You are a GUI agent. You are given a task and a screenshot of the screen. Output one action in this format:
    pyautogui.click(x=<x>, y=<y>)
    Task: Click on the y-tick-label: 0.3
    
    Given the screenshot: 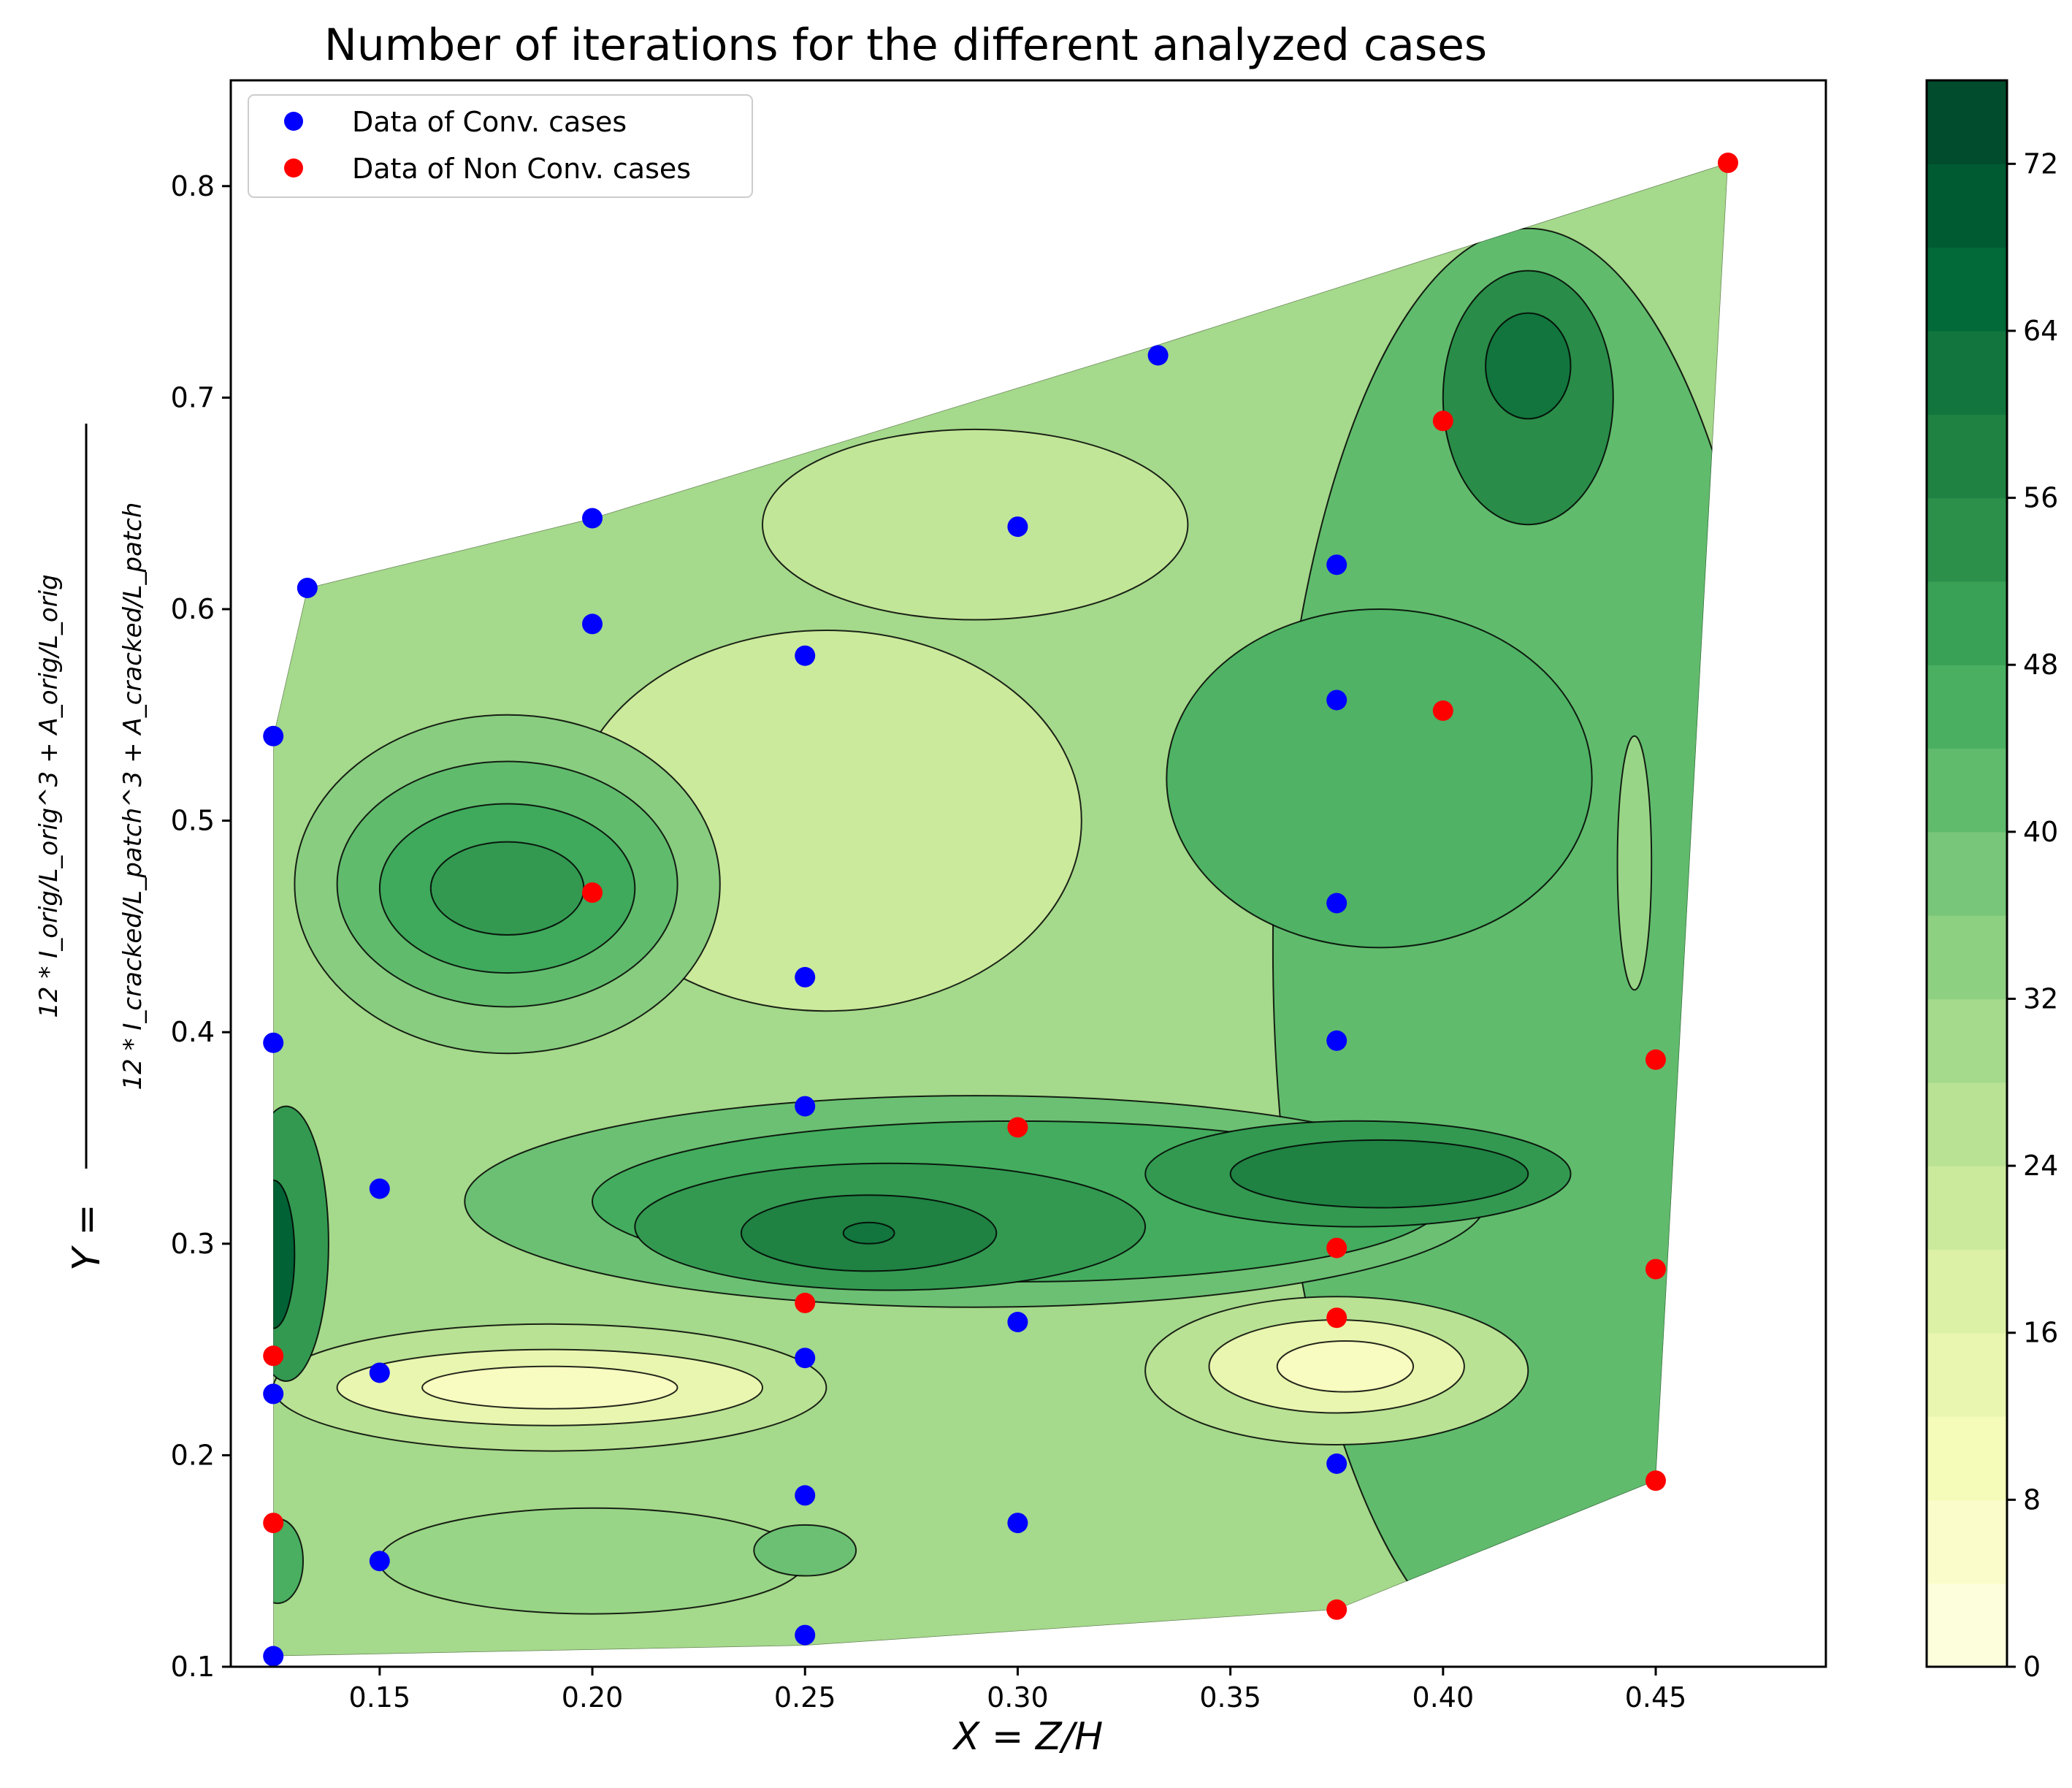 What is the action you would take?
    pyautogui.click(x=193, y=1244)
    